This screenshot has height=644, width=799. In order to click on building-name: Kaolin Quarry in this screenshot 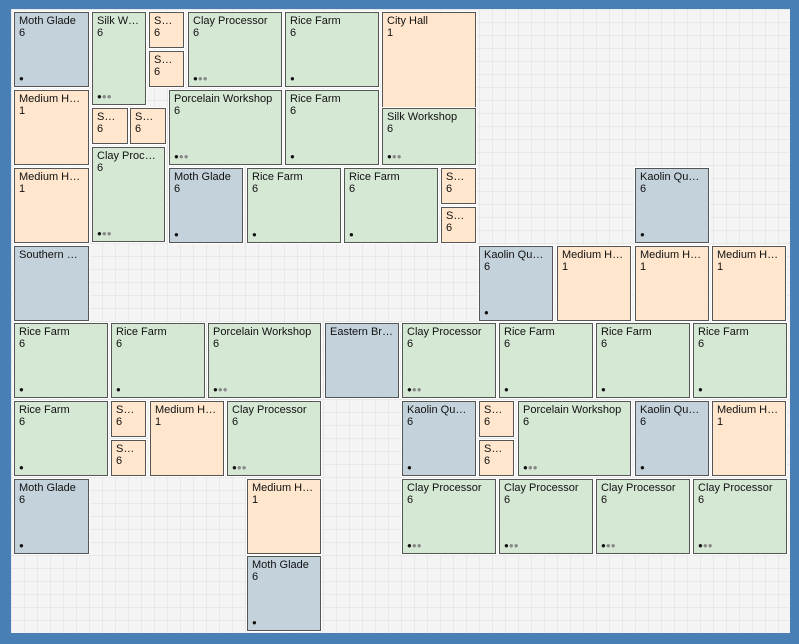, I will do `click(516, 255)`.